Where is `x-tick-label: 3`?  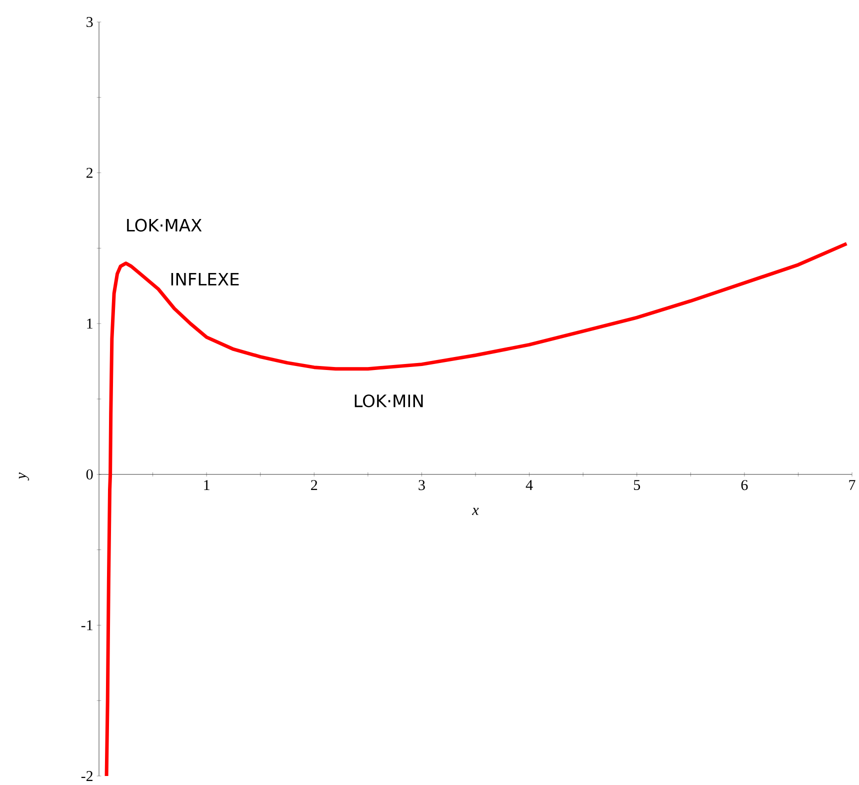
x-tick-label: 3 is located at coordinates (421, 485).